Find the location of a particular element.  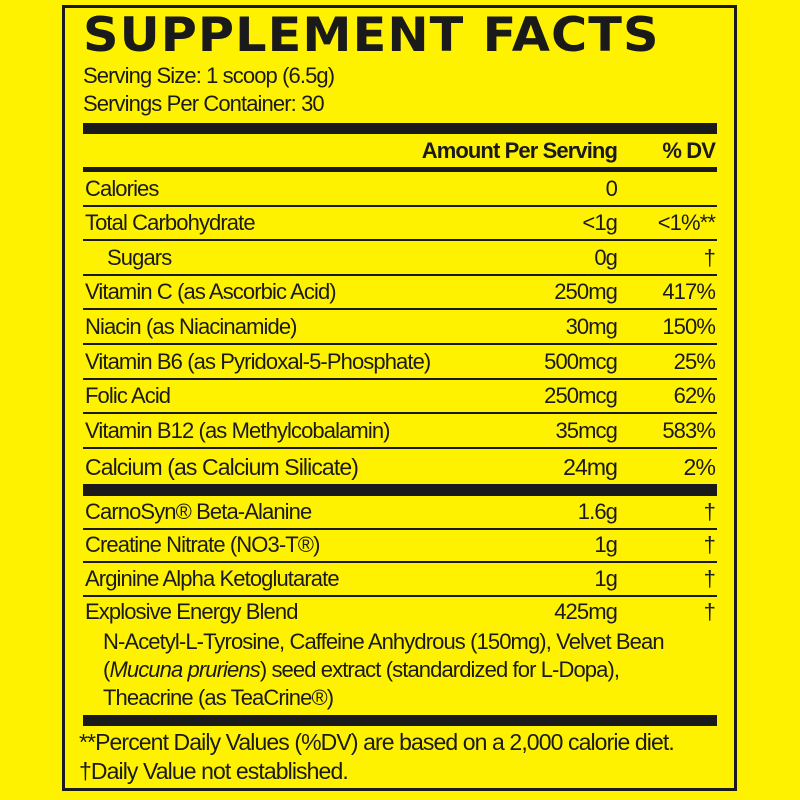

row-name: Calcium (as Calcium Silicate) is located at coordinates (222, 467).